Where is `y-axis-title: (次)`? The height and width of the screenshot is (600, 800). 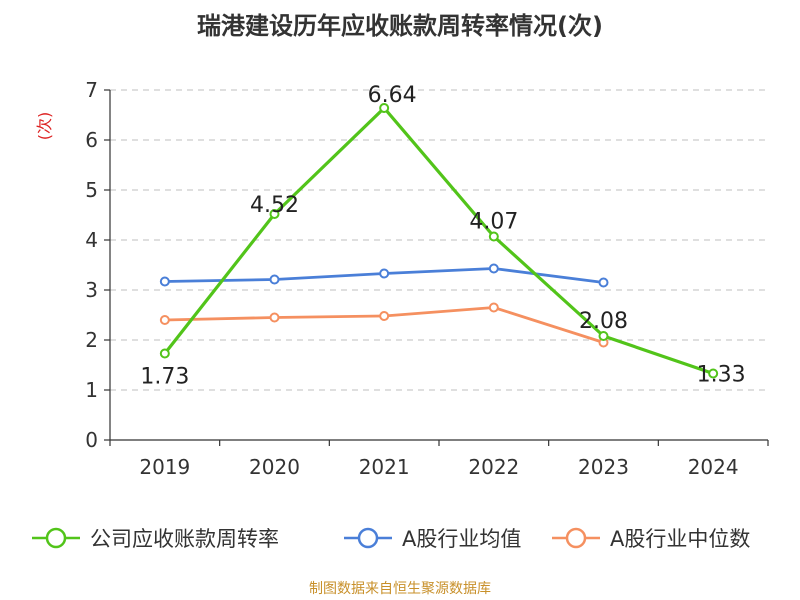 y-axis-title: (次) is located at coordinates (44, 126).